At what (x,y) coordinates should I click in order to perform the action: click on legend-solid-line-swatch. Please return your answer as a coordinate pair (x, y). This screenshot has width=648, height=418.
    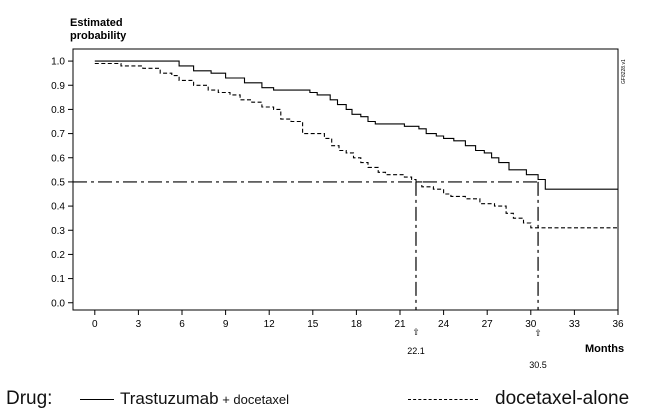
    Looking at the image, I should click on (97, 399).